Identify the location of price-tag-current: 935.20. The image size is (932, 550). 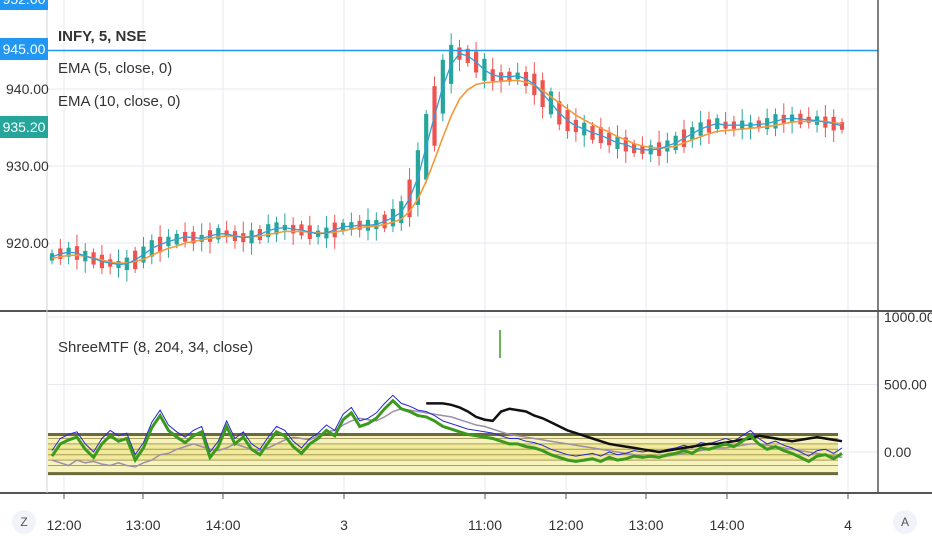
(24, 127).